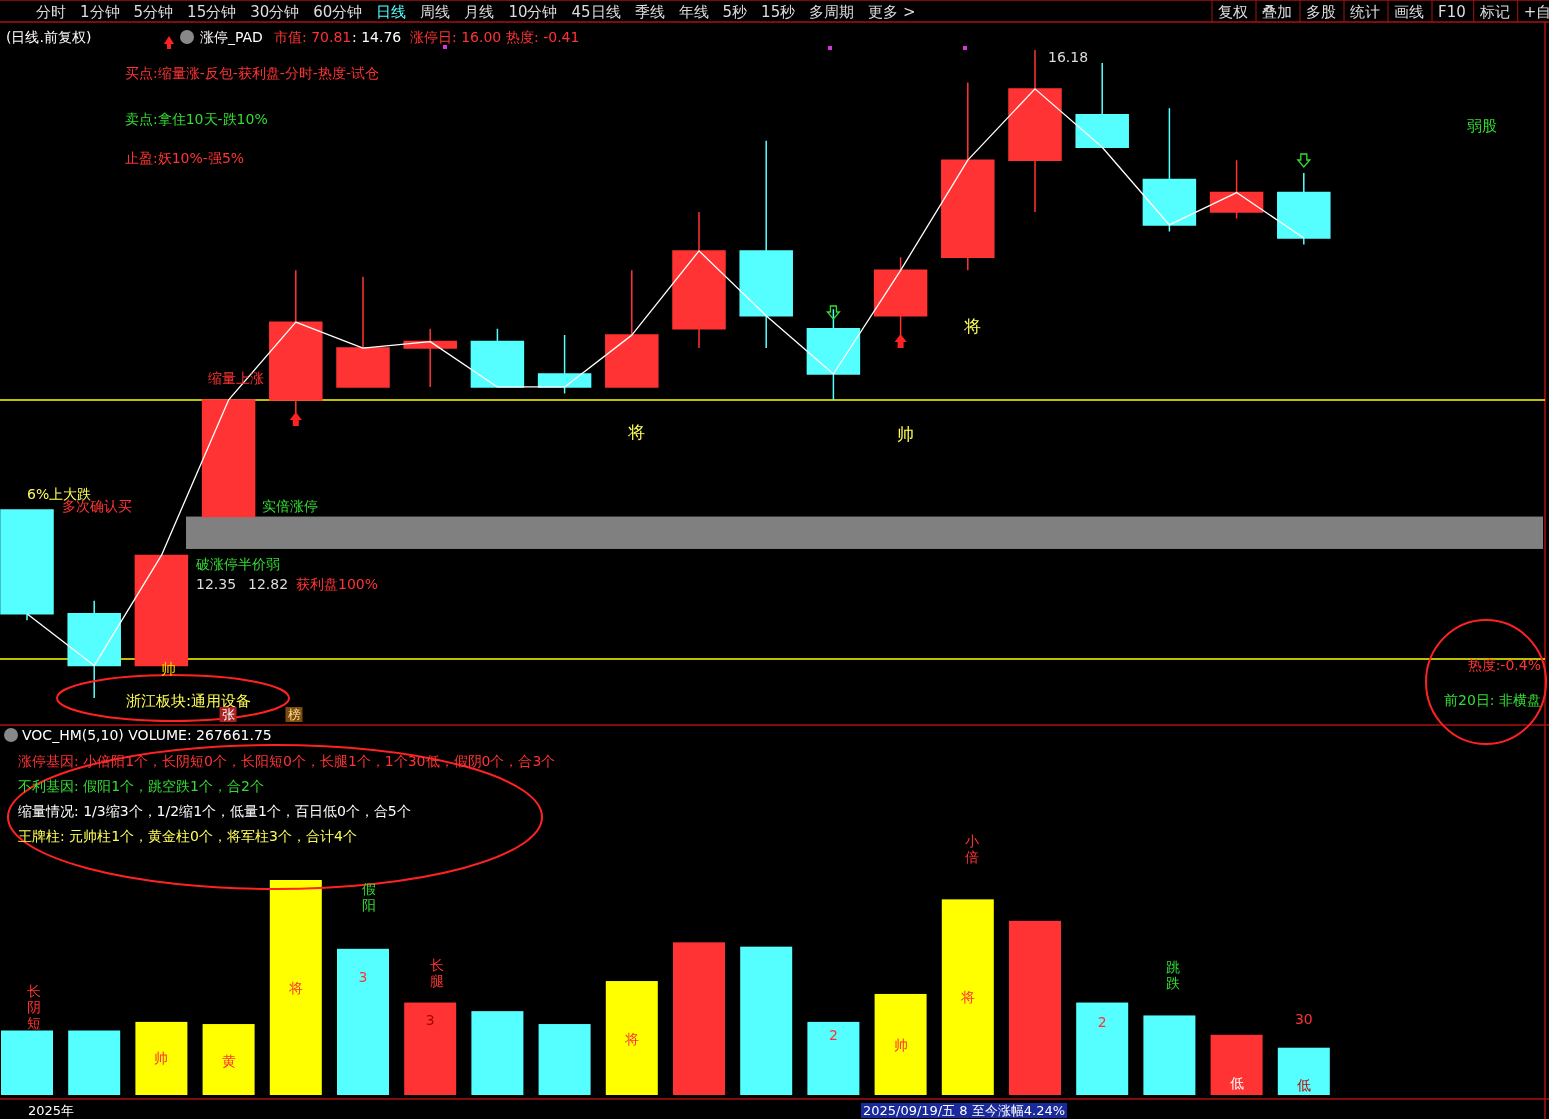  What do you see at coordinates (153, 12) in the screenshot?
I see `text: 5分钟` at bounding box center [153, 12].